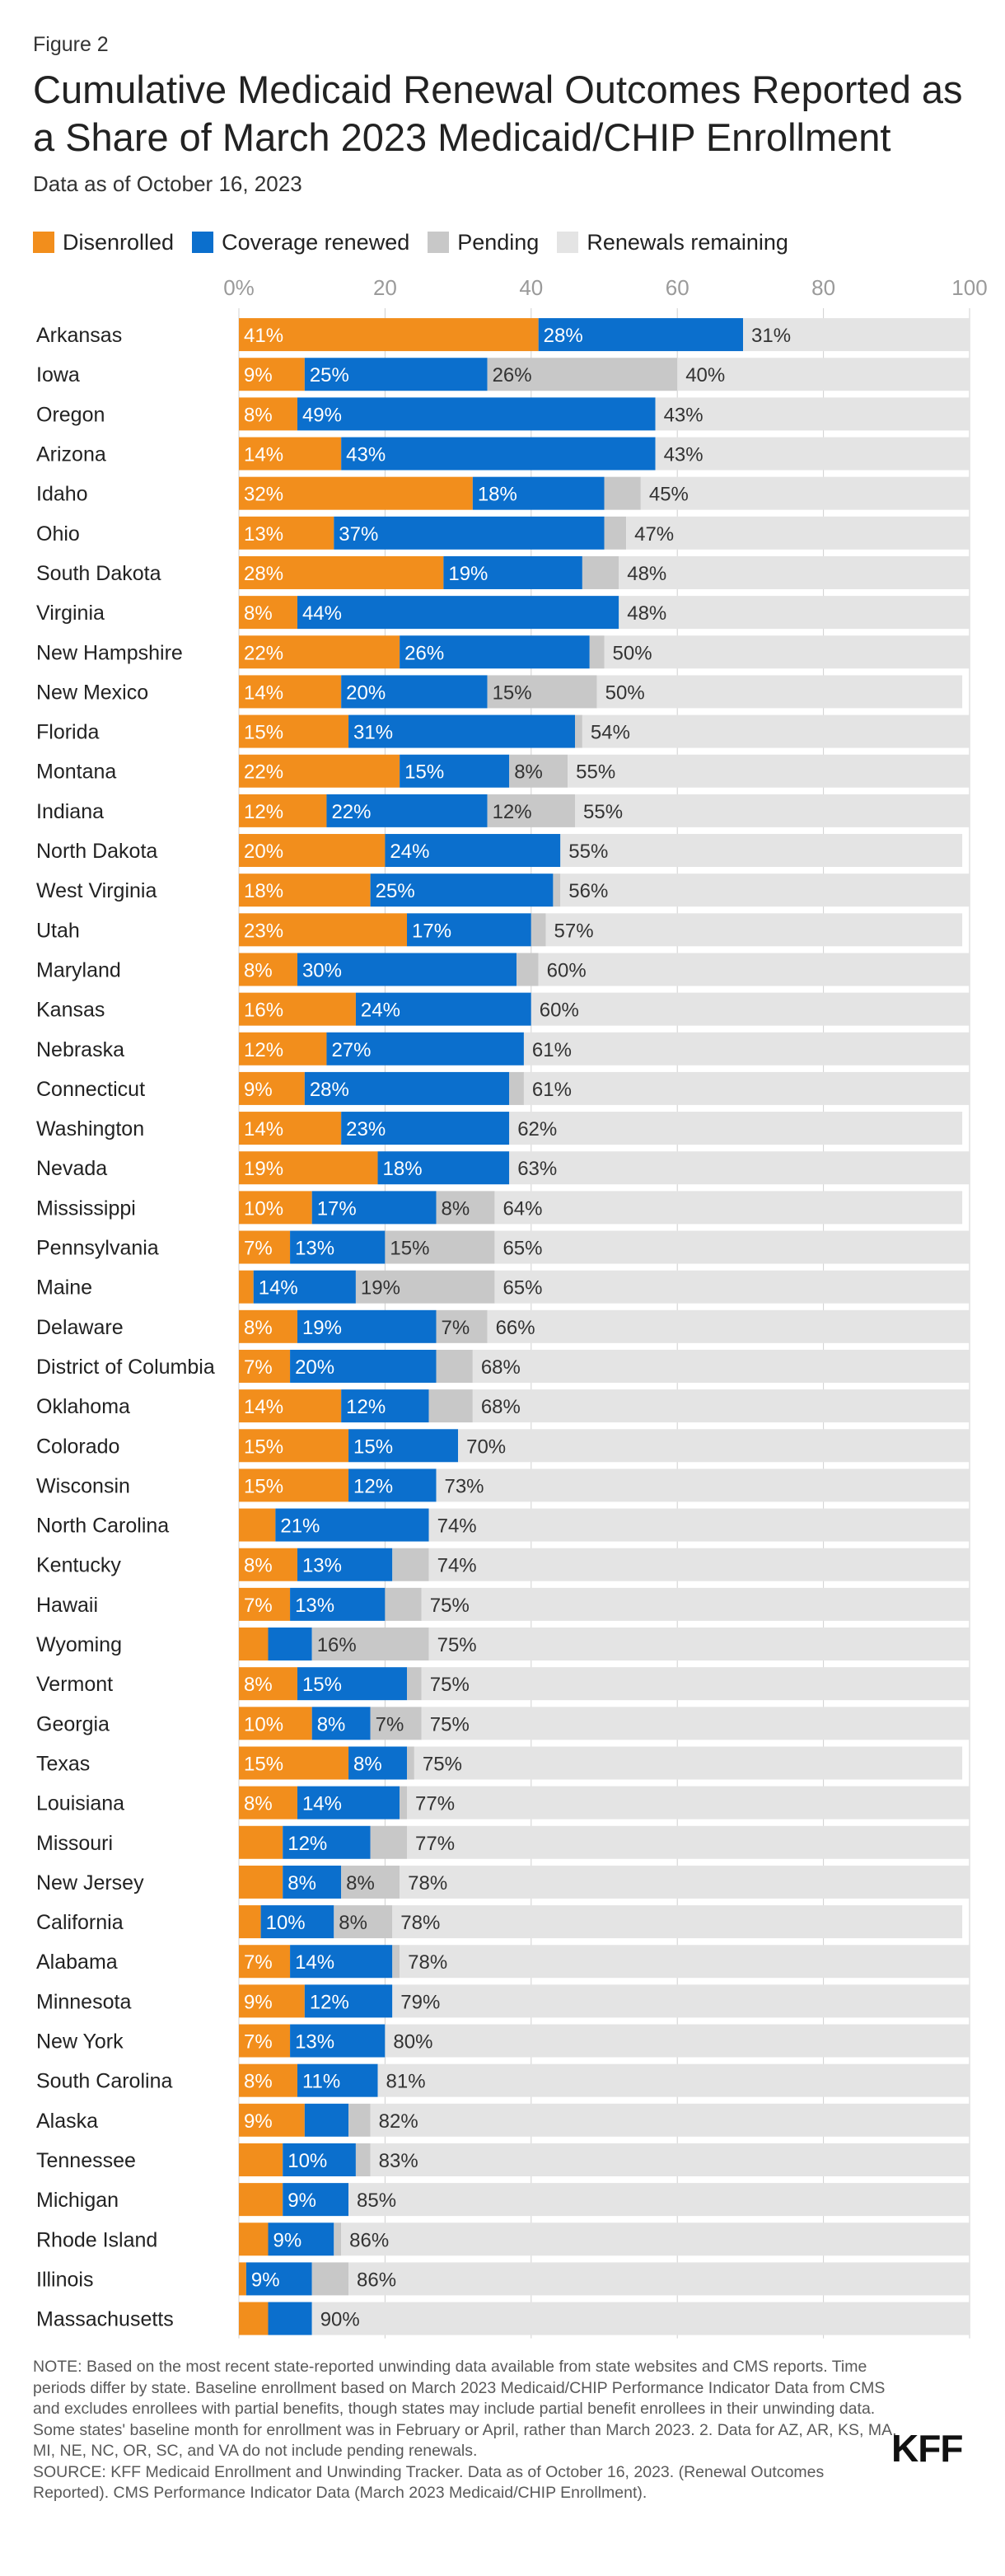  What do you see at coordinates (258, 375) in the screenshot?
I see `data-label-disenrolled: 9%` at bounding box center [258, 375].